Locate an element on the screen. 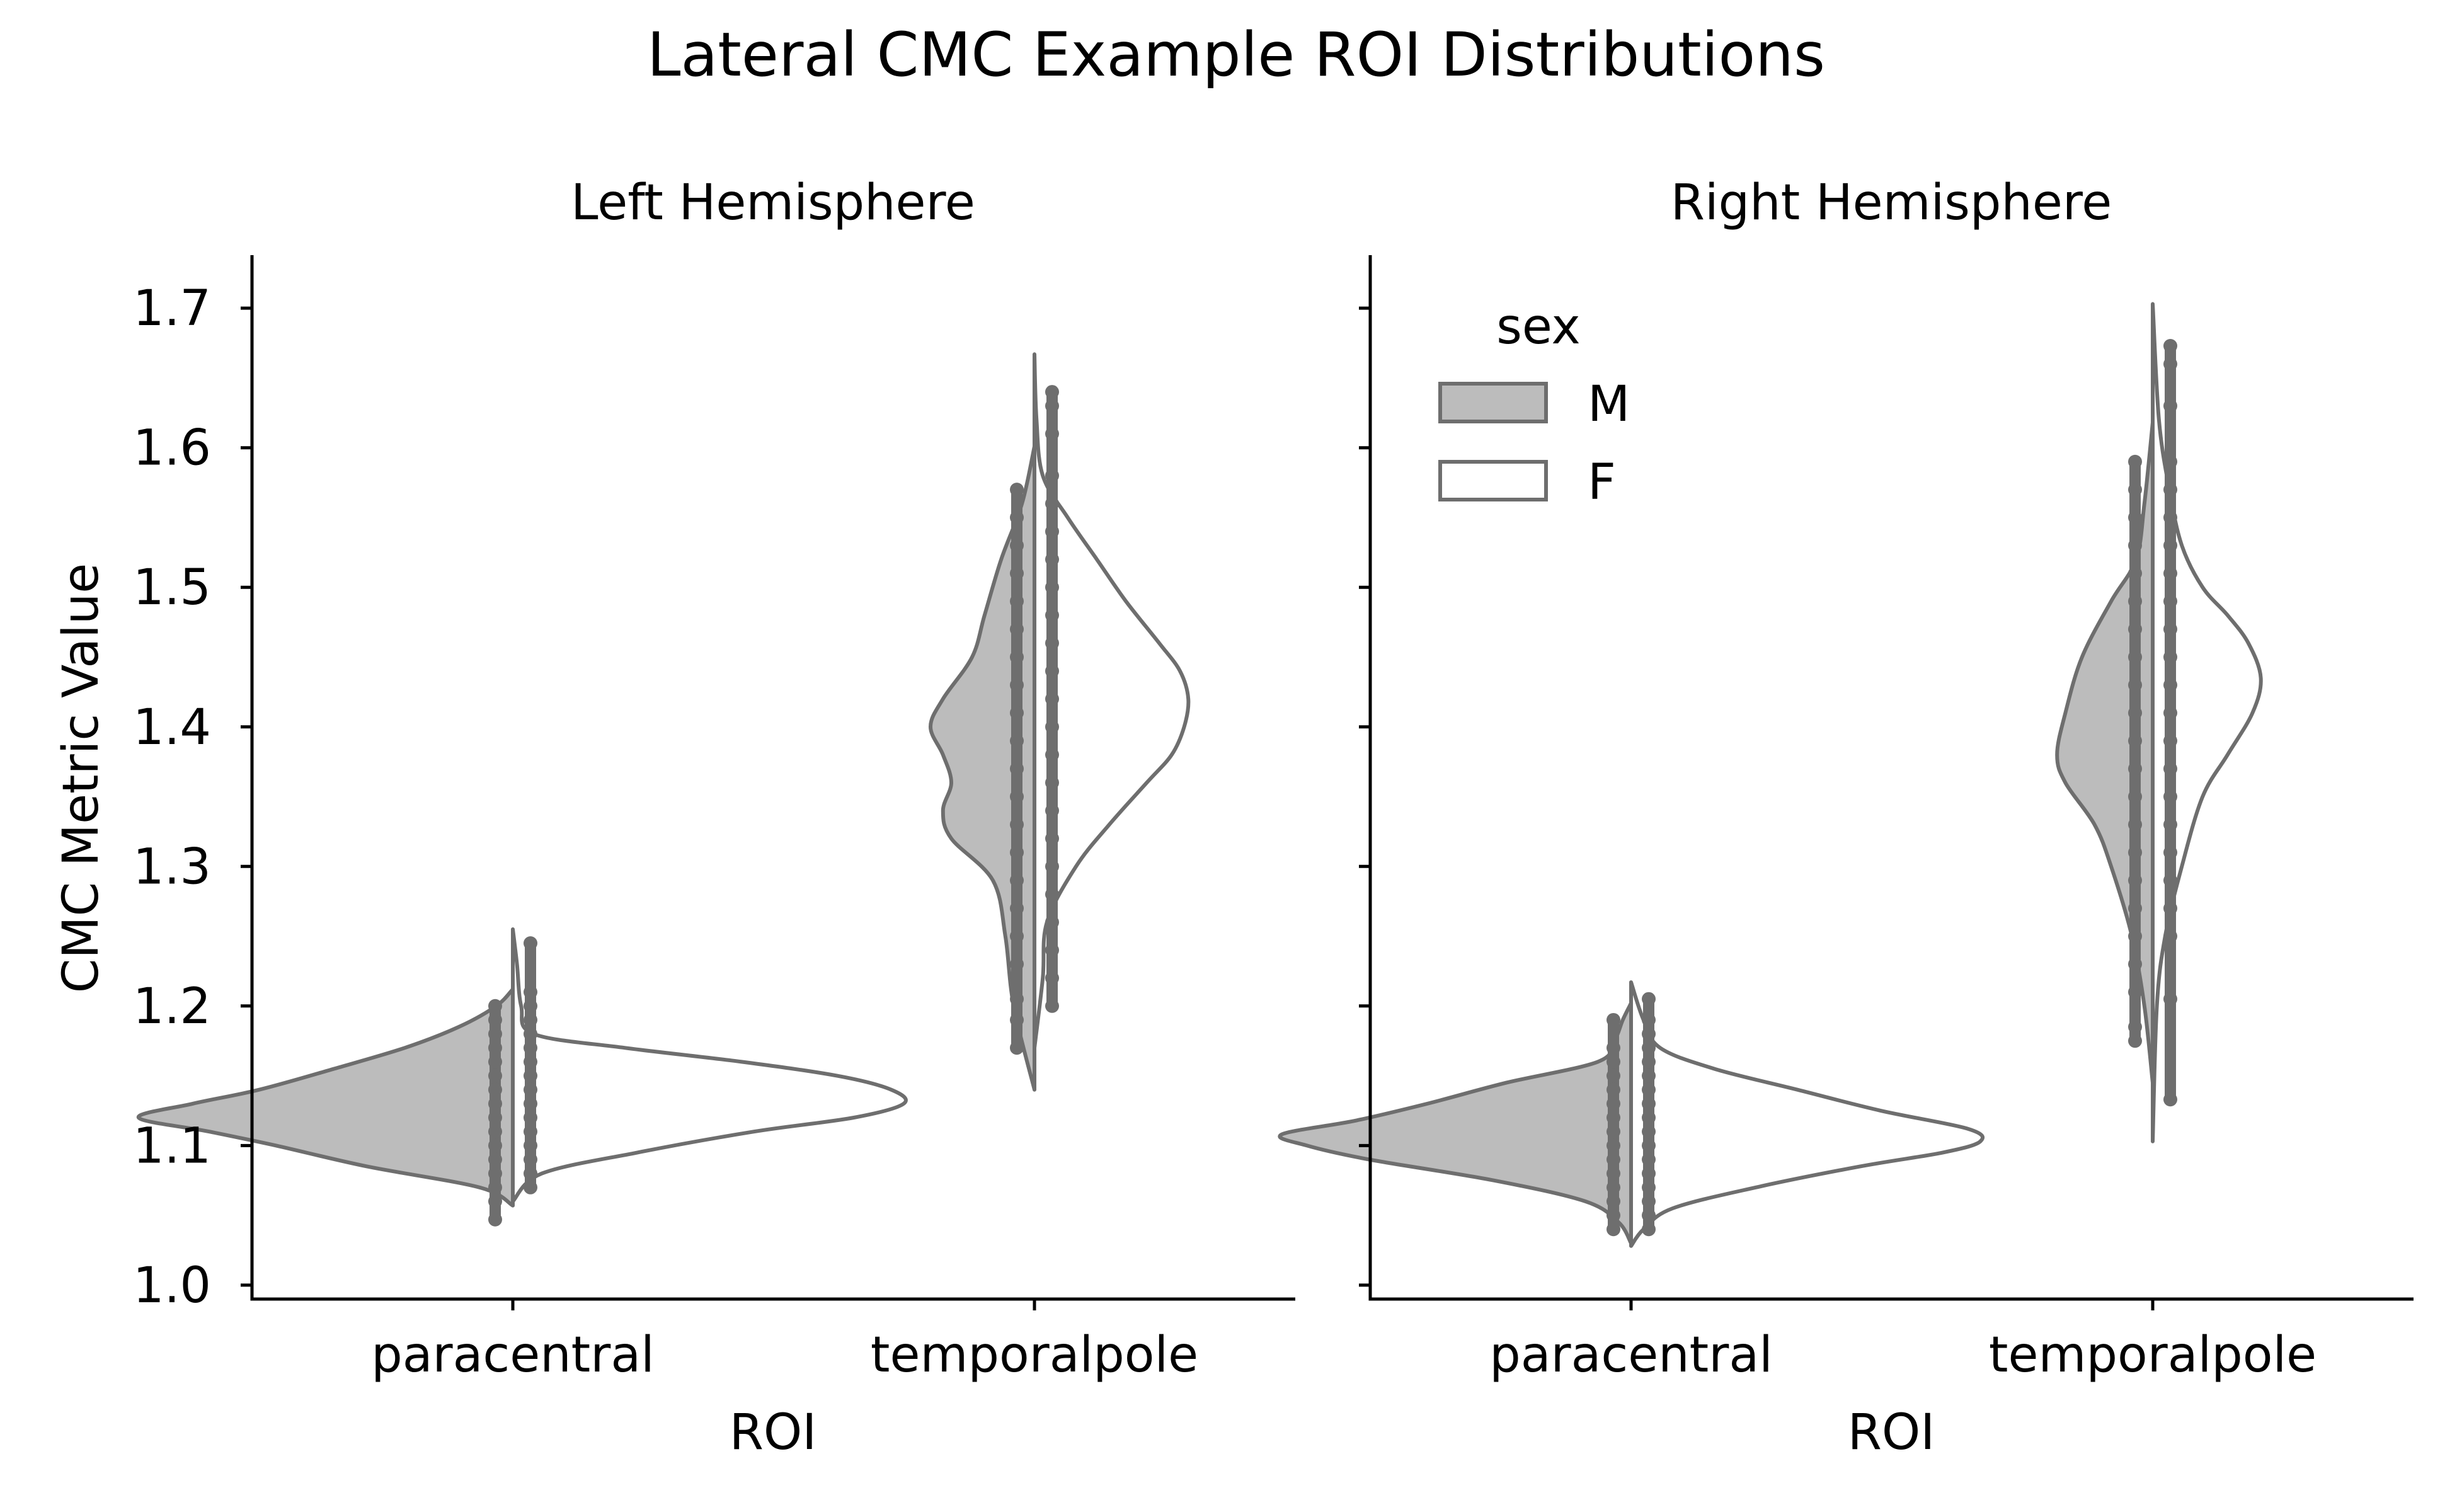 Image resolution: width=2457 pixels, height=1512 pixels. y-tick-label: 1.4 is located at coordinates (172, 727).